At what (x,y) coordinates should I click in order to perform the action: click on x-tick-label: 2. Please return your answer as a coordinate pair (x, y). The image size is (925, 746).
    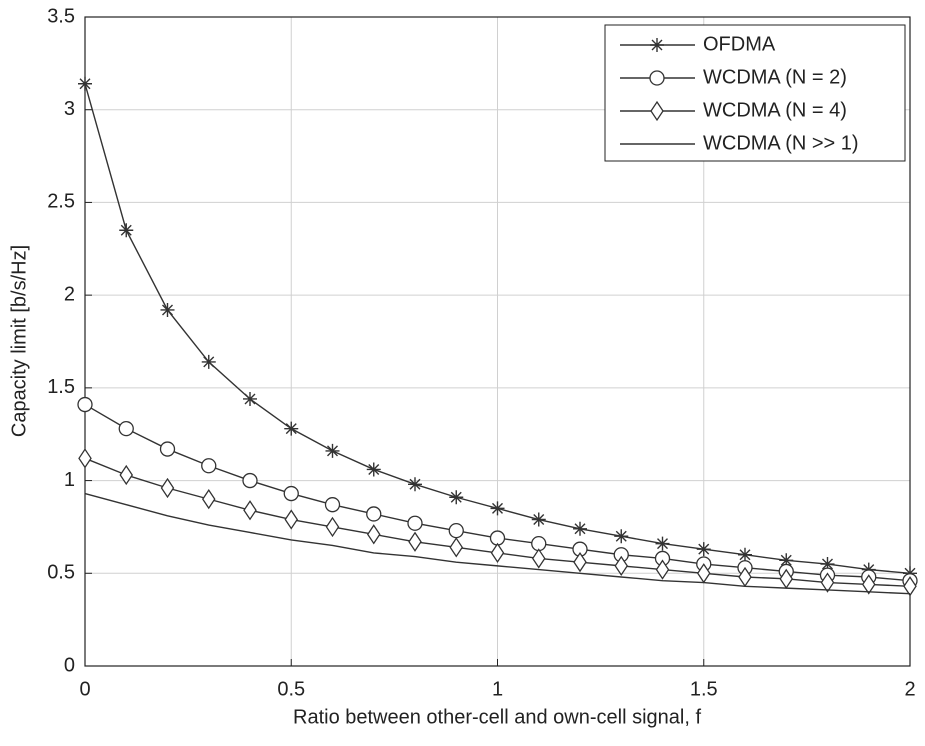
    Looking at the image, I should click on (909, 689).